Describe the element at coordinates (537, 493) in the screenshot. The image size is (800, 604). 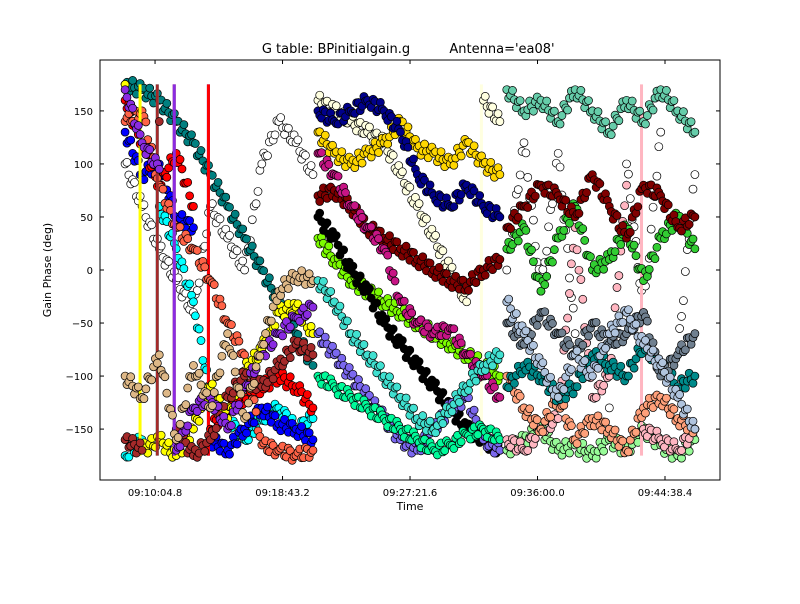
I see `x-tick-label: 09:36:00.0` at that location.